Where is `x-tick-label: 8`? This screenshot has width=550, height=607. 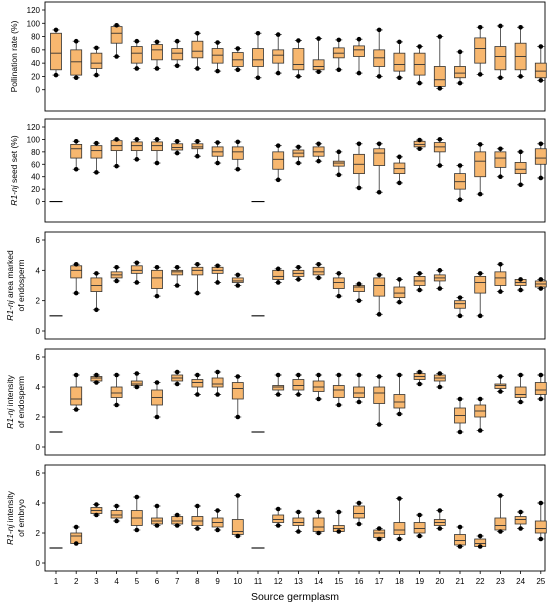 x-tick-label: 8 is located at coordinates (197, 581).